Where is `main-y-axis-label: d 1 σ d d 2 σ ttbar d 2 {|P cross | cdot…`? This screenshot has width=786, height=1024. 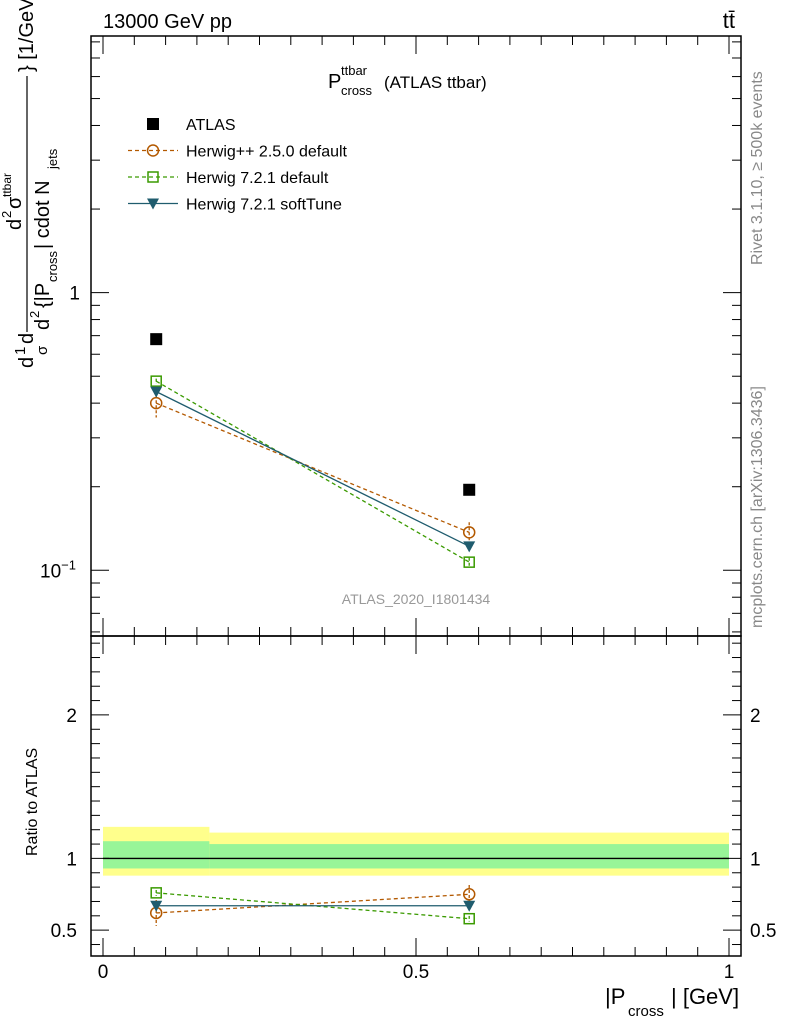 main-y-axis-label: d 1 σ d d 2 σ ttbar d 2 {|P cross | cdot… is located at coordinates (30, 184).